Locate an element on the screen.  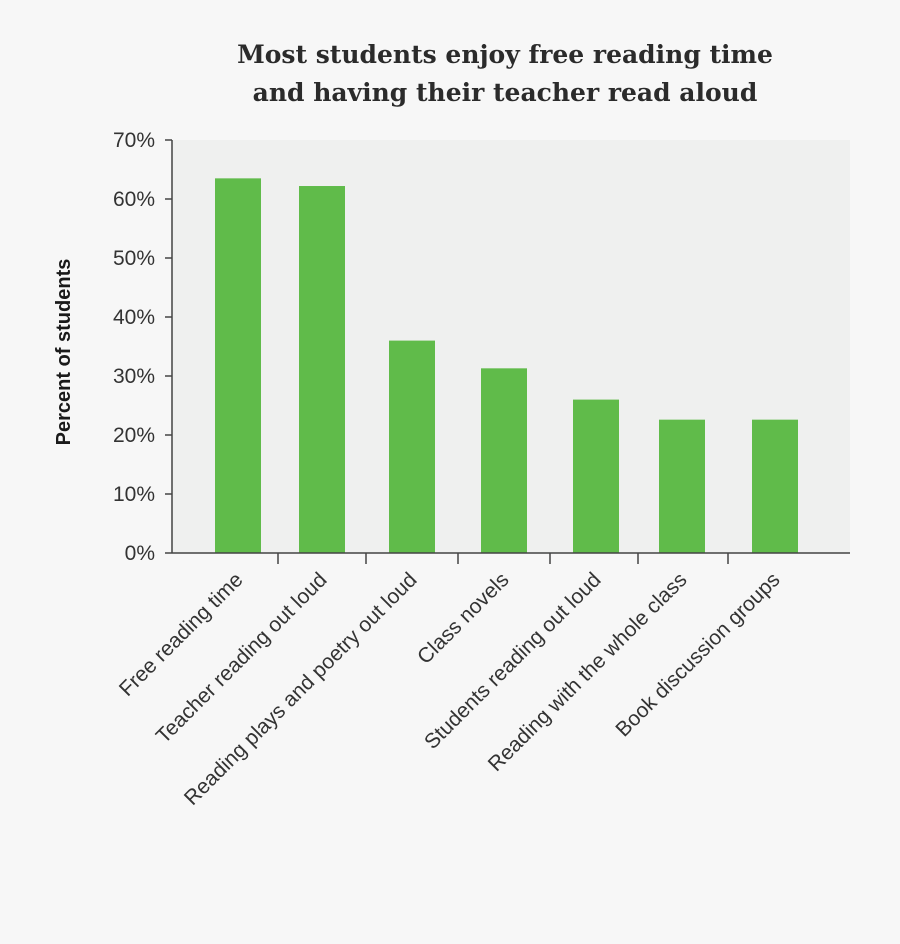
x-category-label: Teacher reading out loud is located at coordinates (242, 658).